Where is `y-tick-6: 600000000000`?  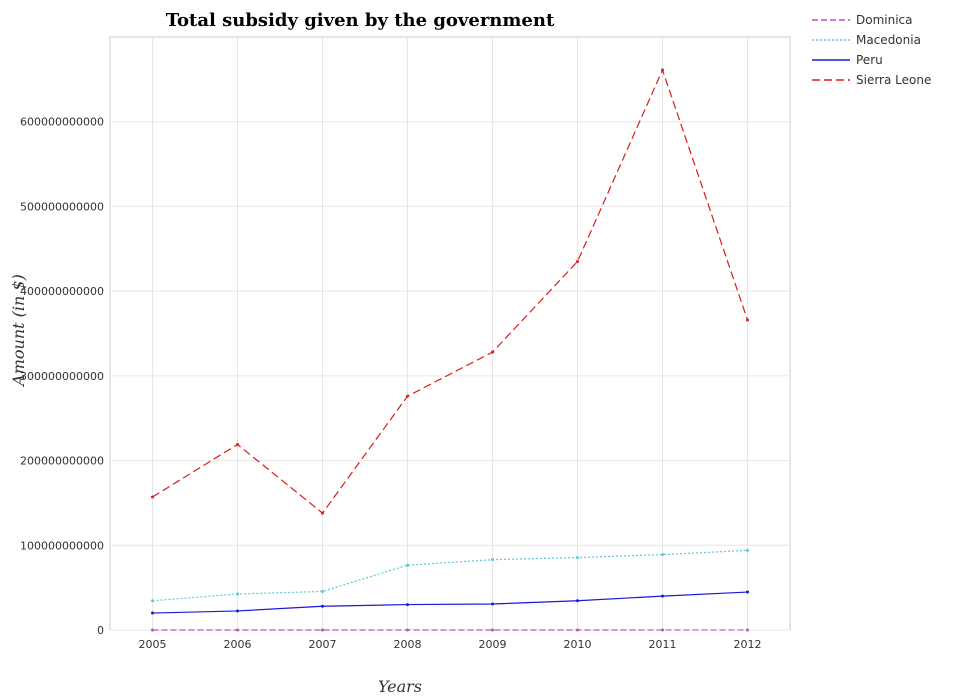 y-tick-6: 600000000000 is located at coordinates (62, 122).